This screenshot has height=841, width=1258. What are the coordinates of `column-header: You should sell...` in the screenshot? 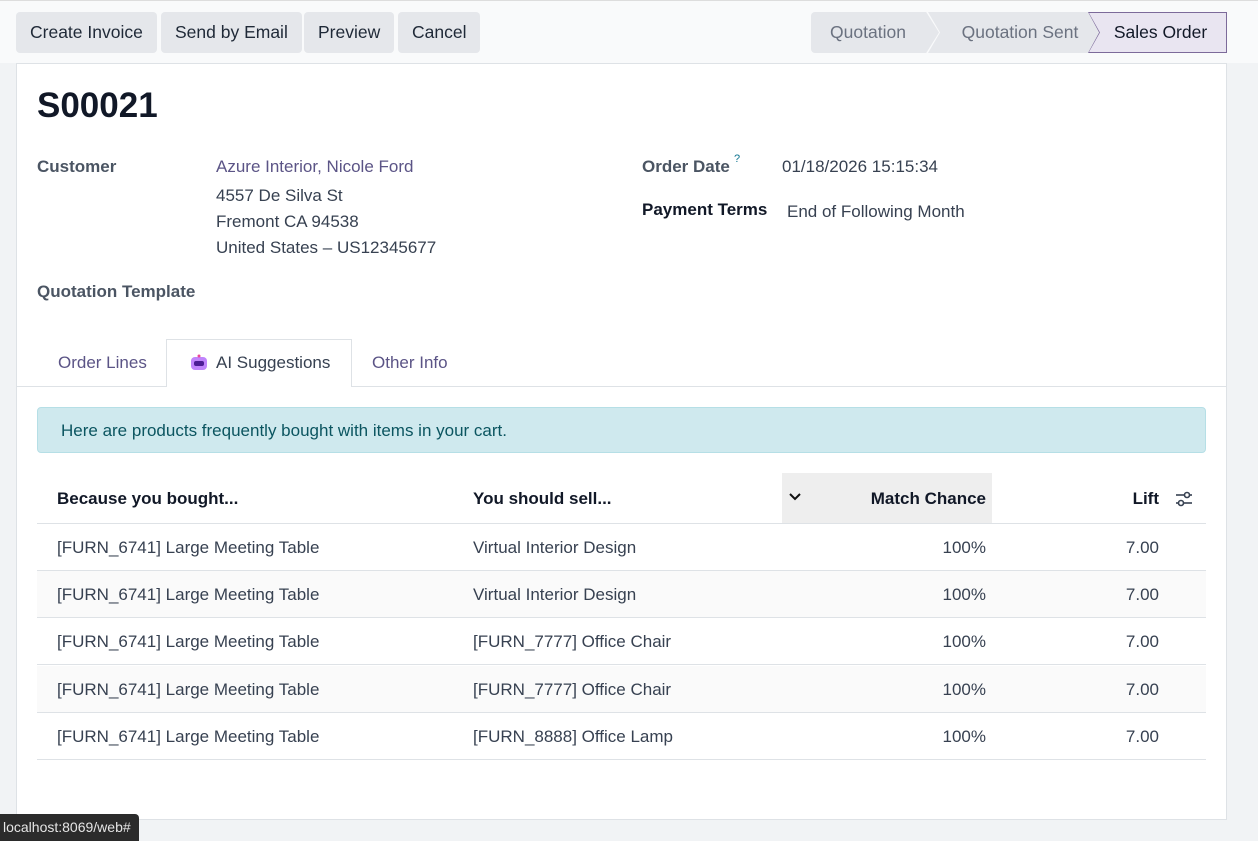 It's located at (542, 498).